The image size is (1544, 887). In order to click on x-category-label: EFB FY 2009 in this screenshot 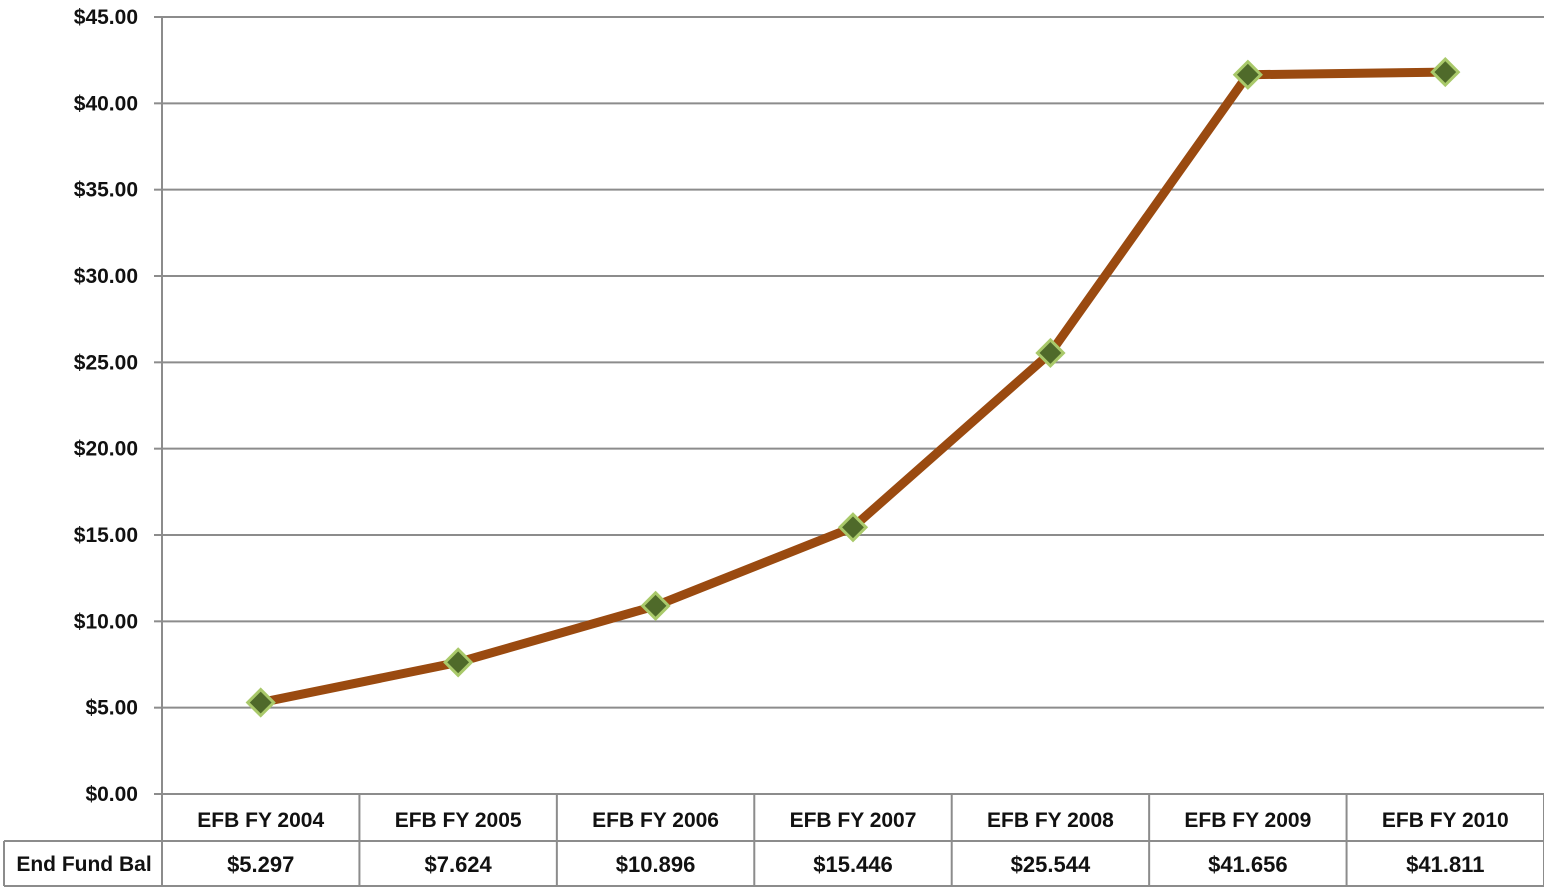, I will do `click(1247, 820)`.